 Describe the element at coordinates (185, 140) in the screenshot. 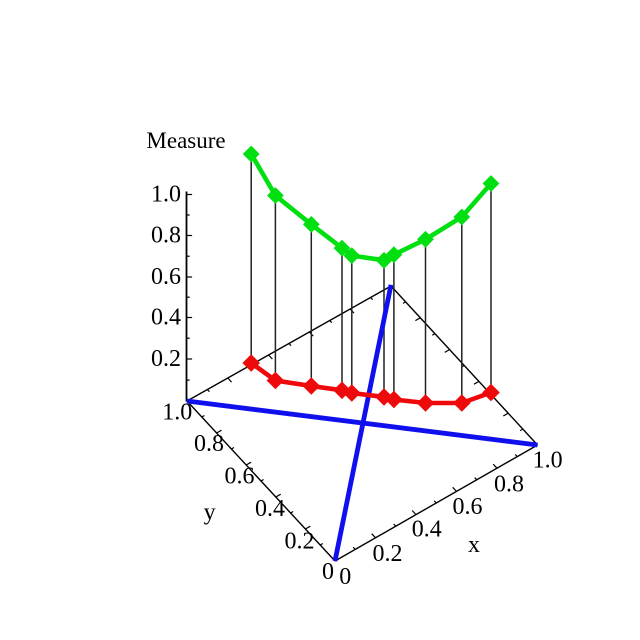

I see `svg-text: Measure` at that location.